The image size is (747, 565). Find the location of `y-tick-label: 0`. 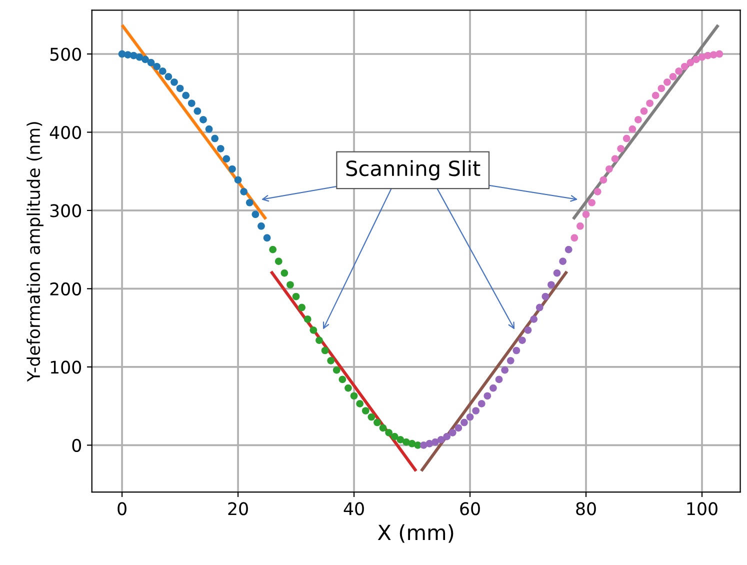

y-tick-label: 0 is located at coordinates (77, 445).